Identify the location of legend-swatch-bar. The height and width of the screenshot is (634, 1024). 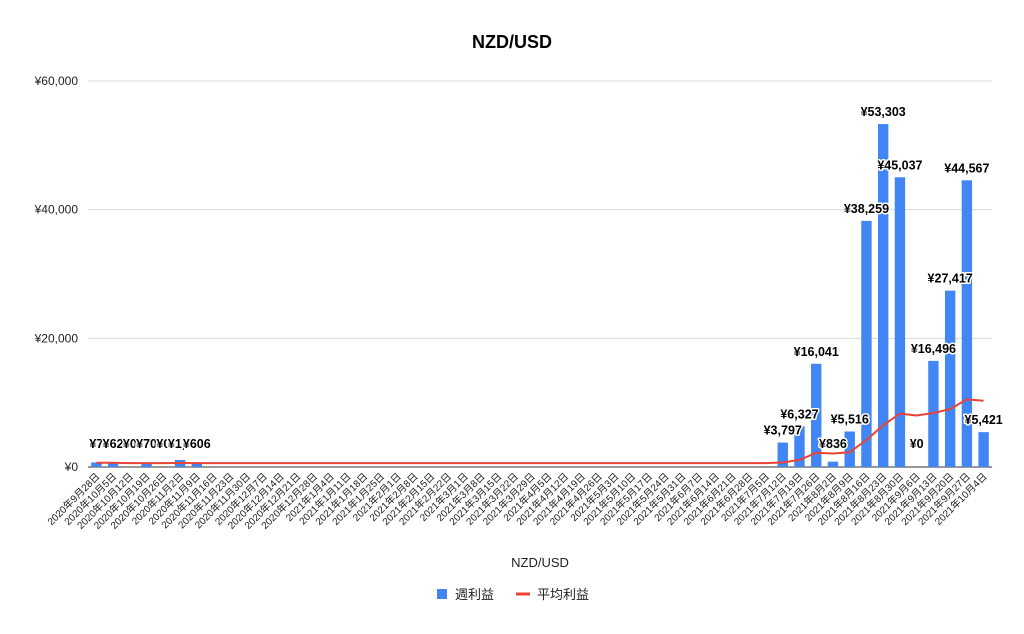
(442, 594).